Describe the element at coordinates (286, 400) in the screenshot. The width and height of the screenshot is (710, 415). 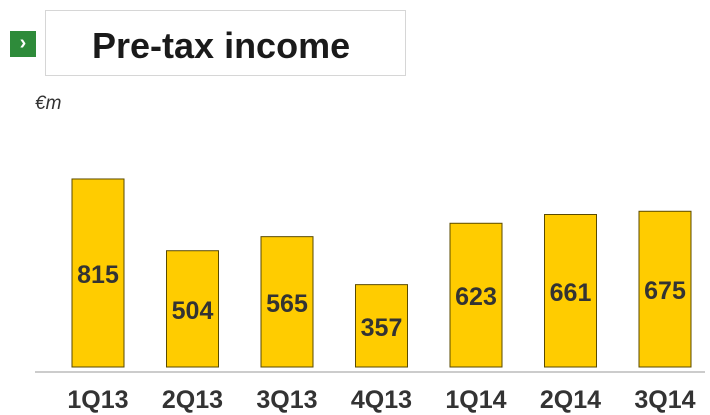
I see `x-tick-label-3Q13: 3Q13` at that location.